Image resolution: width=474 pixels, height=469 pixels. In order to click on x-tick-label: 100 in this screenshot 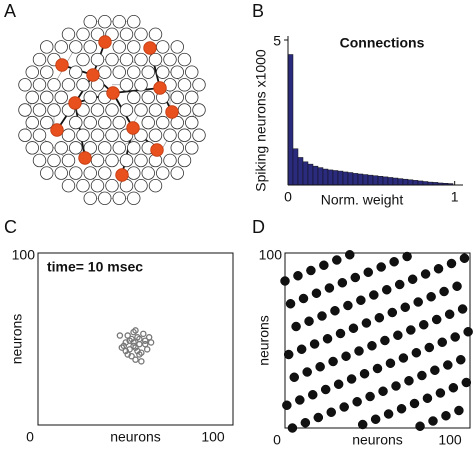, I will do `click(450, 440)`.